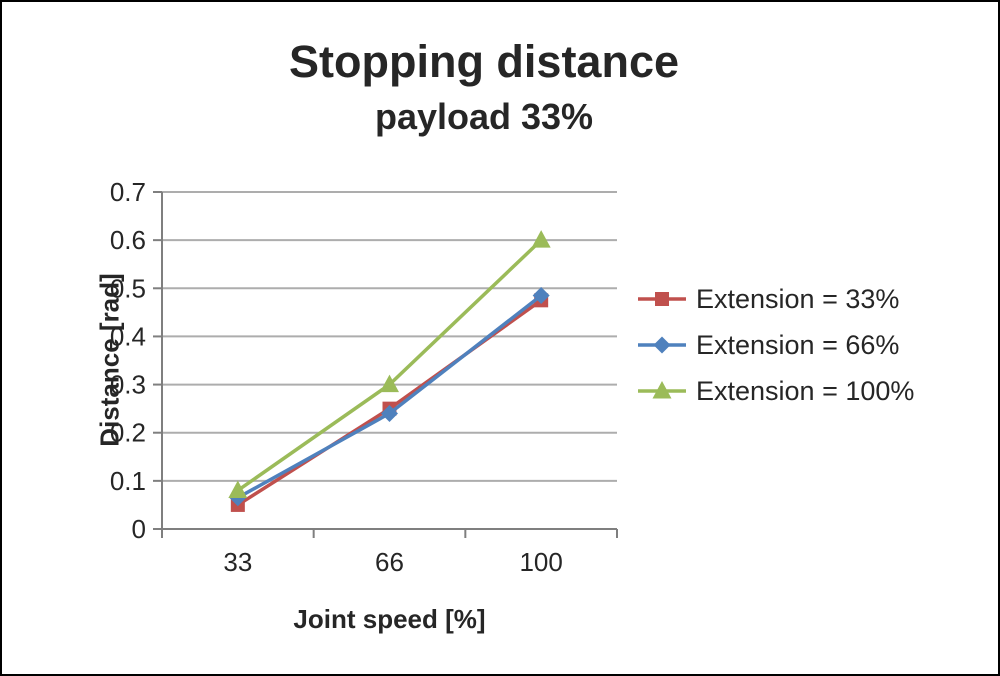 The height and width of the screenshot is (676, 1000). What do you see at coordinates (128, 288) in the screenshot?
I see `y-tick-label: 0.5` at bounding box center [128, 288].